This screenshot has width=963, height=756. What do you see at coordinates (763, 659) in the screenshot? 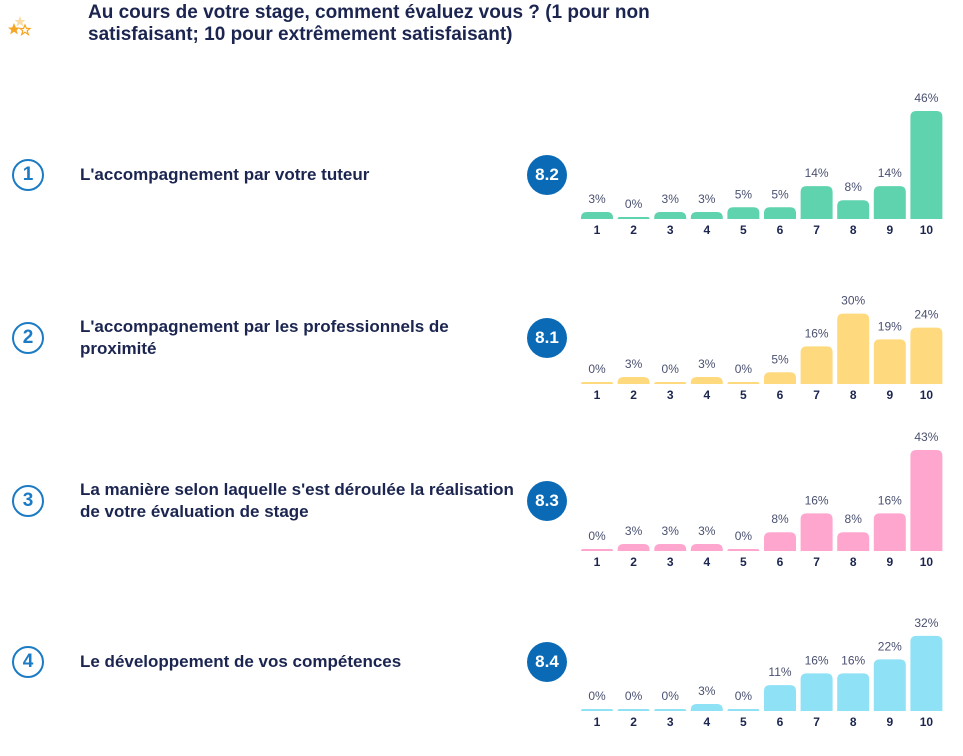
I see `rating-distribution-chart: 0% 1 0% 2 0% 3 3% 4 0% 5 11% 6 16% 7 16% 8 22% 9 32% 10` at bounding box center [763, 659].